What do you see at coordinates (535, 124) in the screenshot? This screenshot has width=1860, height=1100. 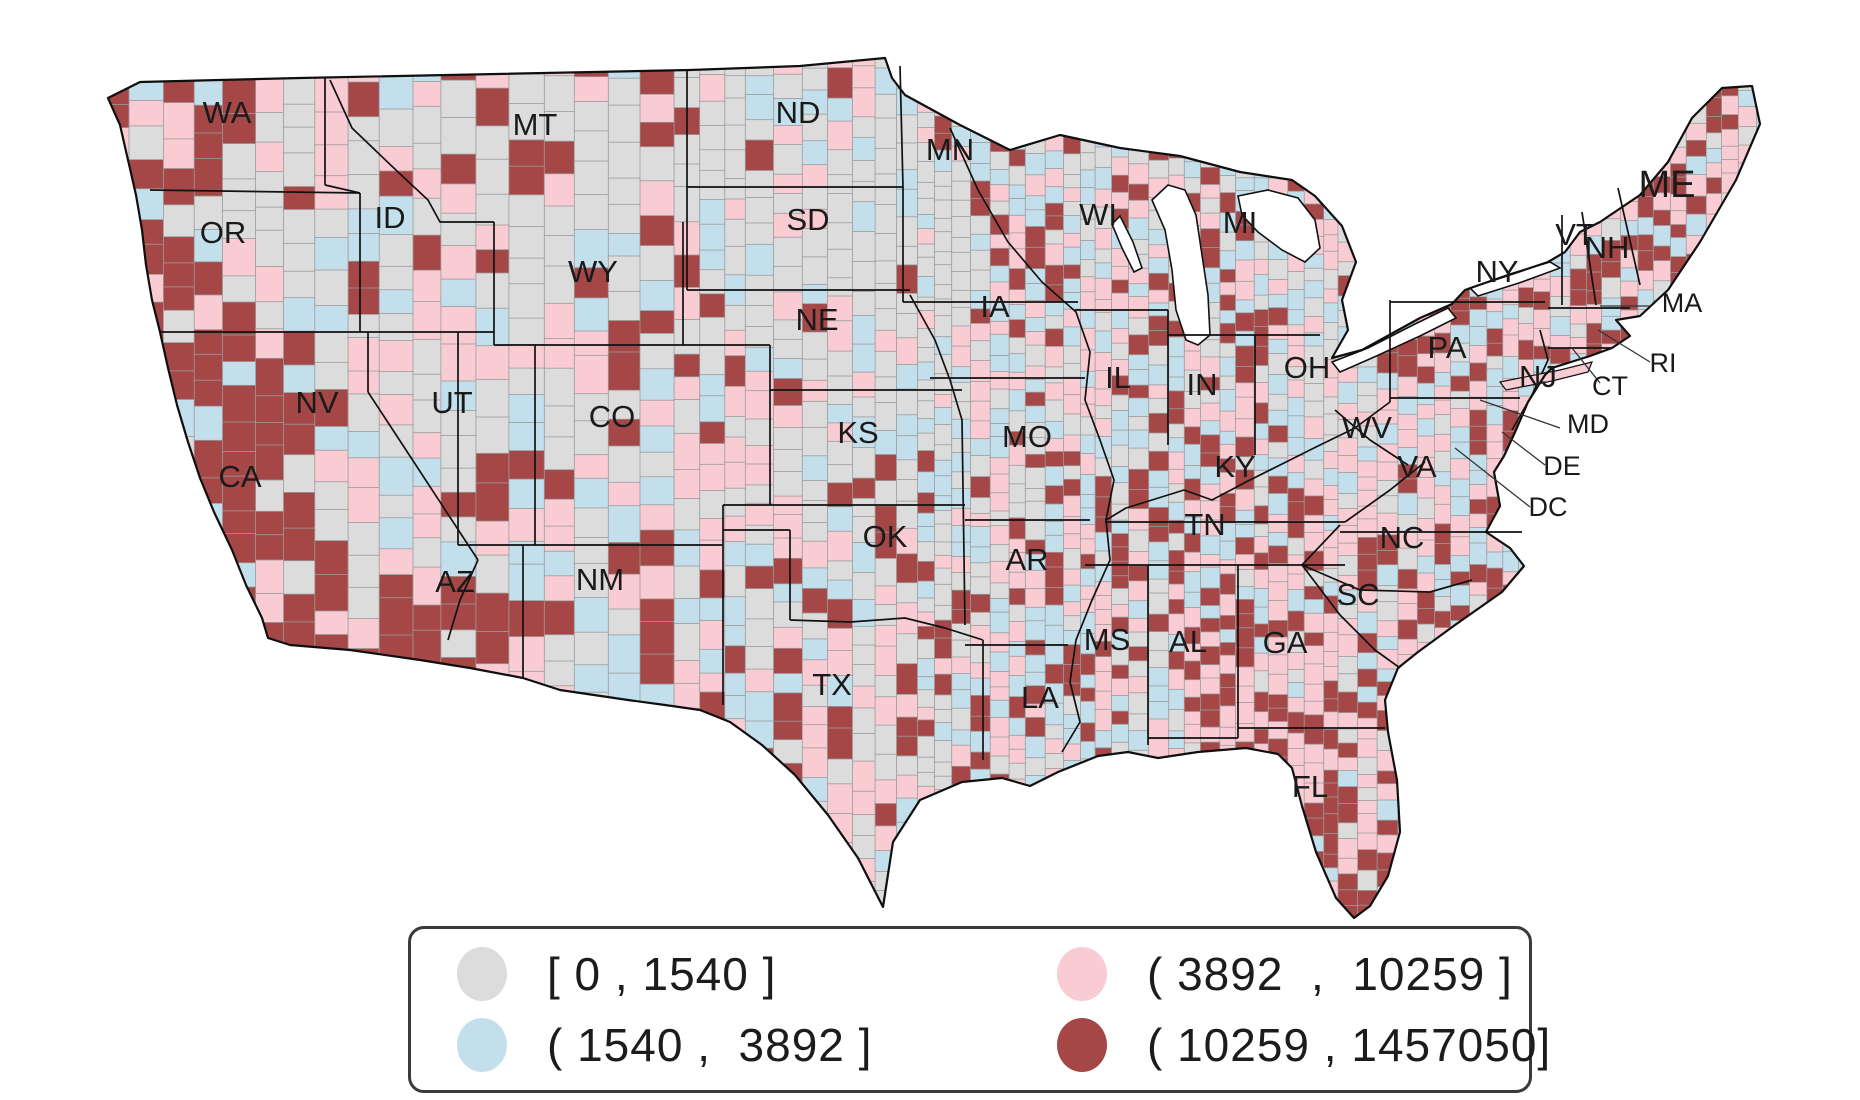 I see `state-label-mt: MT` at bounding box center [535, 124].